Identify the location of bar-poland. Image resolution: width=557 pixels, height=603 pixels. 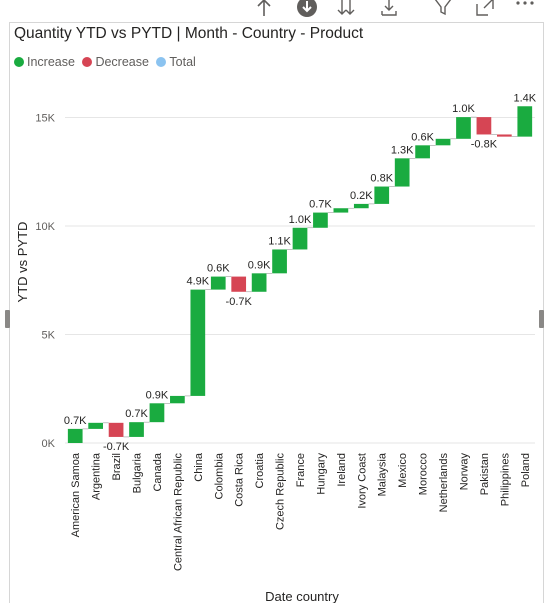
(525, 121).